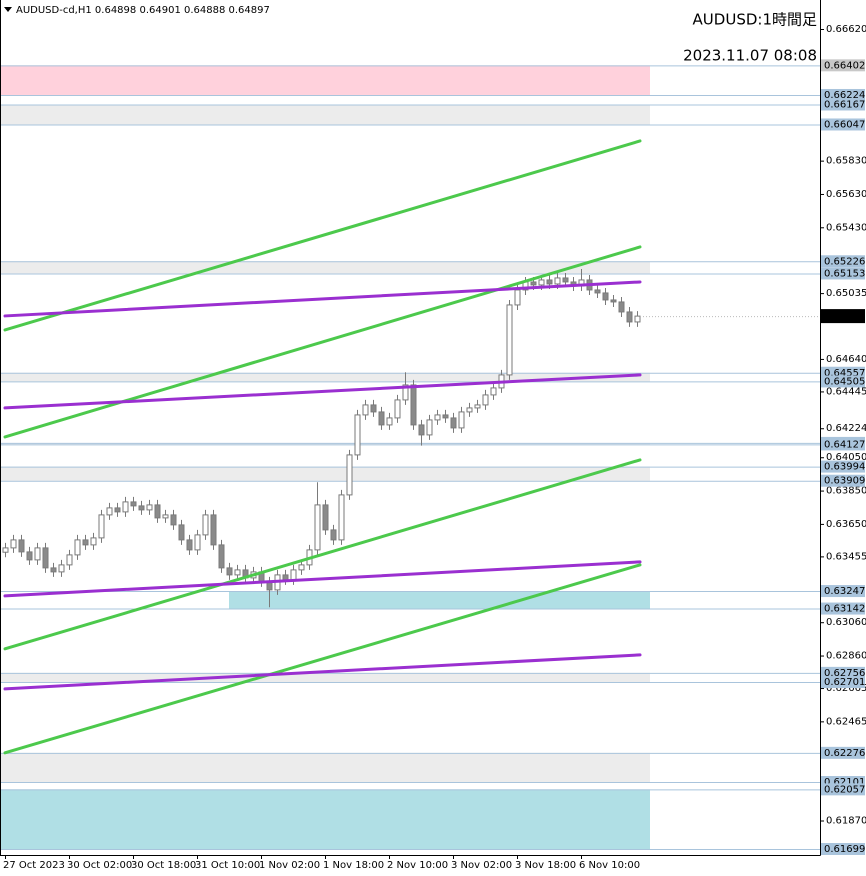 The image size is (866, 876). What do you see at coordinates (844, 373) in the screenshot?
I see `zone-price-label: 0.64557` at bounding box center [844, 373].